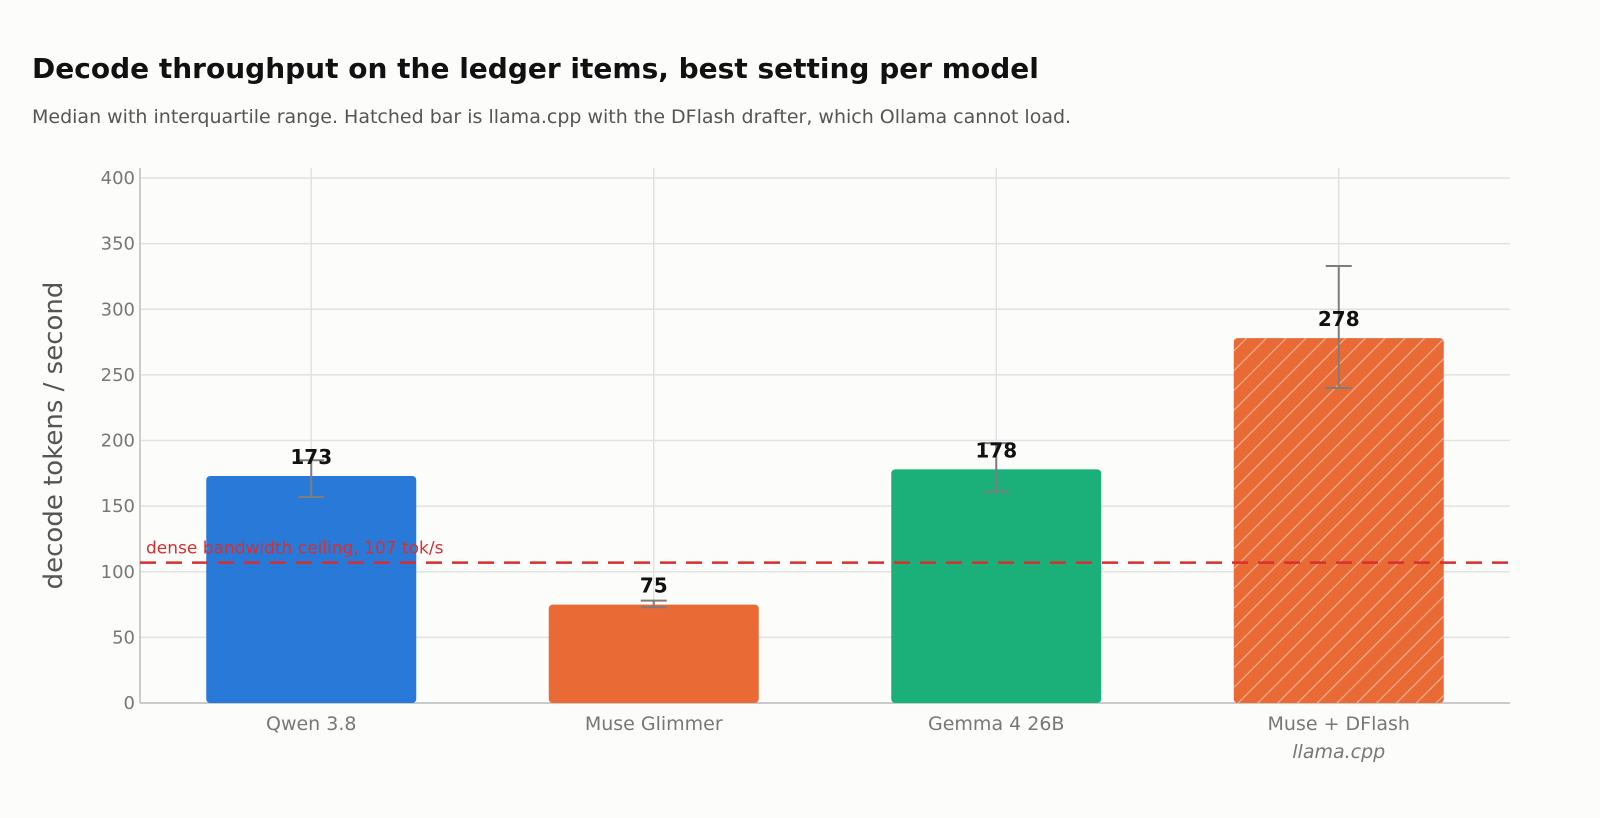 This screenshot has width=1600, height=818. What do you see at coordinates (825, 551) in the screenshot?
I see `reference-line-group: dense bandwidth ceiling, 107 tok/s` at bounding box center [825, 551].